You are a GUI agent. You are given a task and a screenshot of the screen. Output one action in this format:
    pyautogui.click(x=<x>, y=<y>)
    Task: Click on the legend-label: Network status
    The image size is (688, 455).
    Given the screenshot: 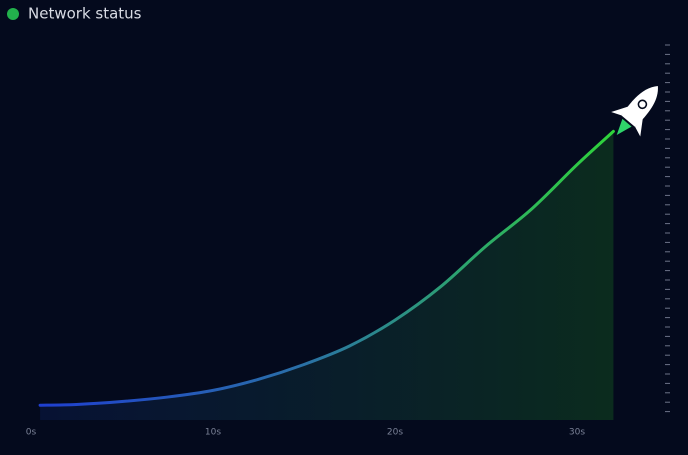 What is the action you would take?
    pyautogui.click(x=85, y=14)
    